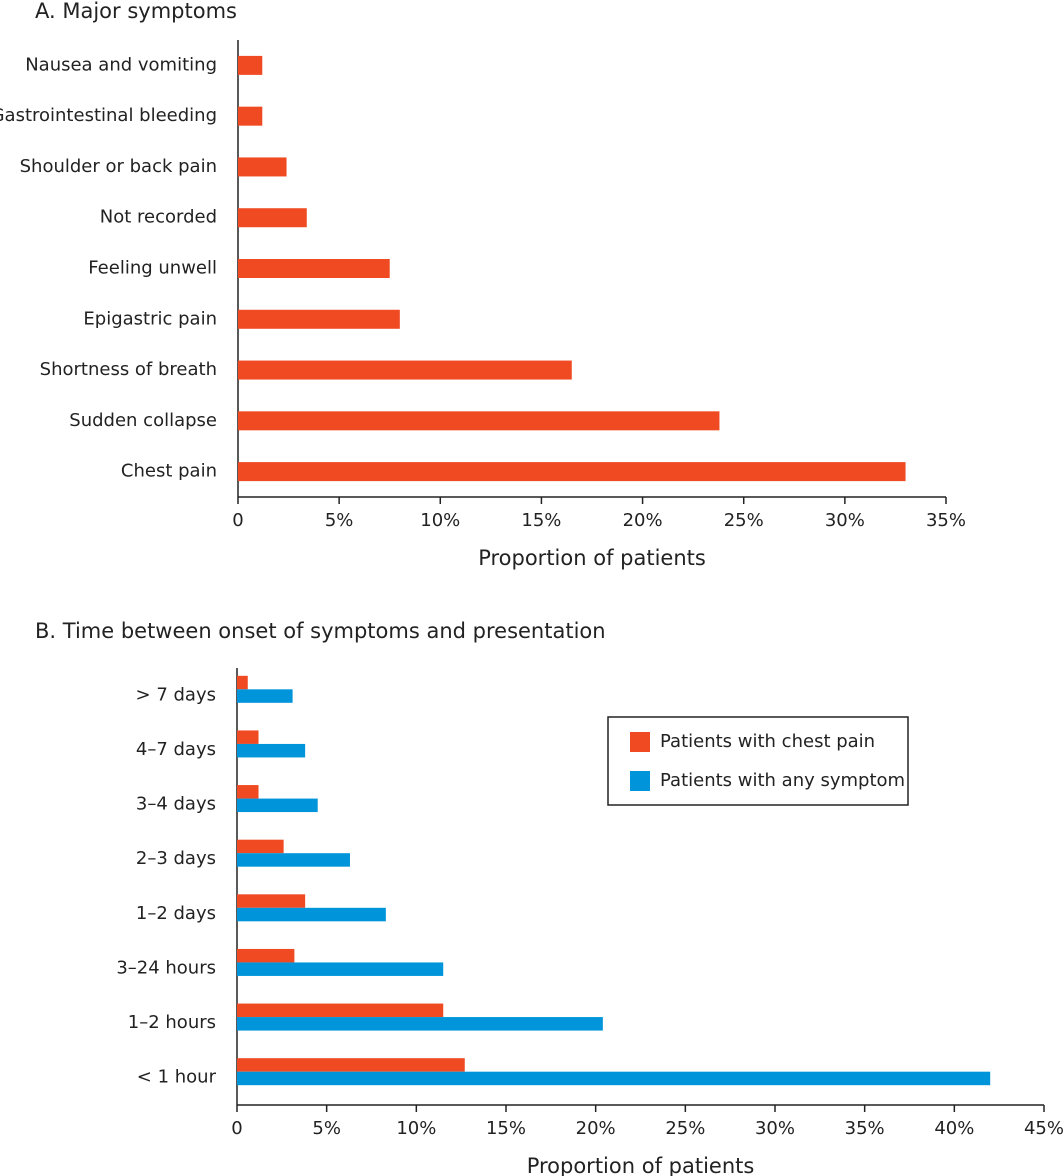  Describe the element at coordinates (176, 749) in the screenshot. I see `y-tick-label: 4–7 days` at that location.